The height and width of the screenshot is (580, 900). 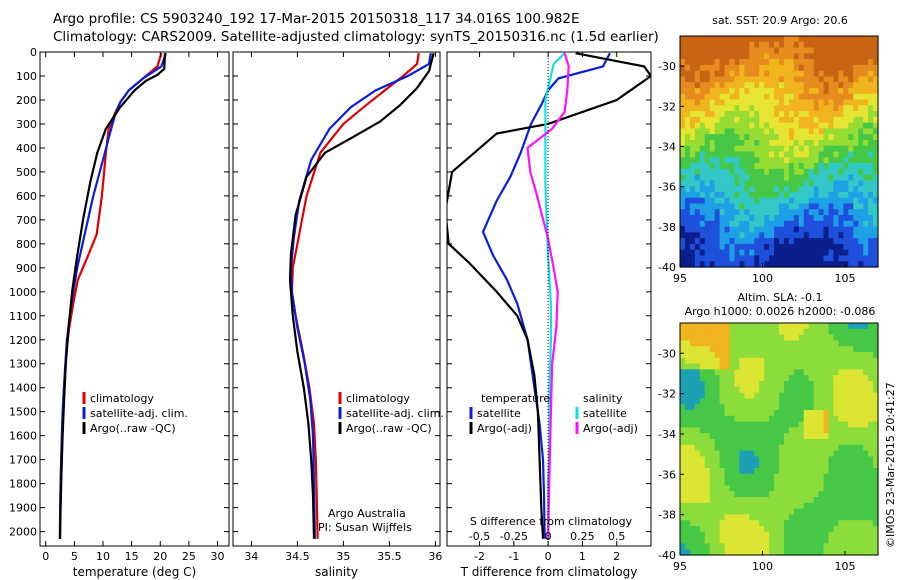 What do you see at coordinates (355, 296) in the screenshot?
I see `series-line-climatology` at bounding box center [355, 296].